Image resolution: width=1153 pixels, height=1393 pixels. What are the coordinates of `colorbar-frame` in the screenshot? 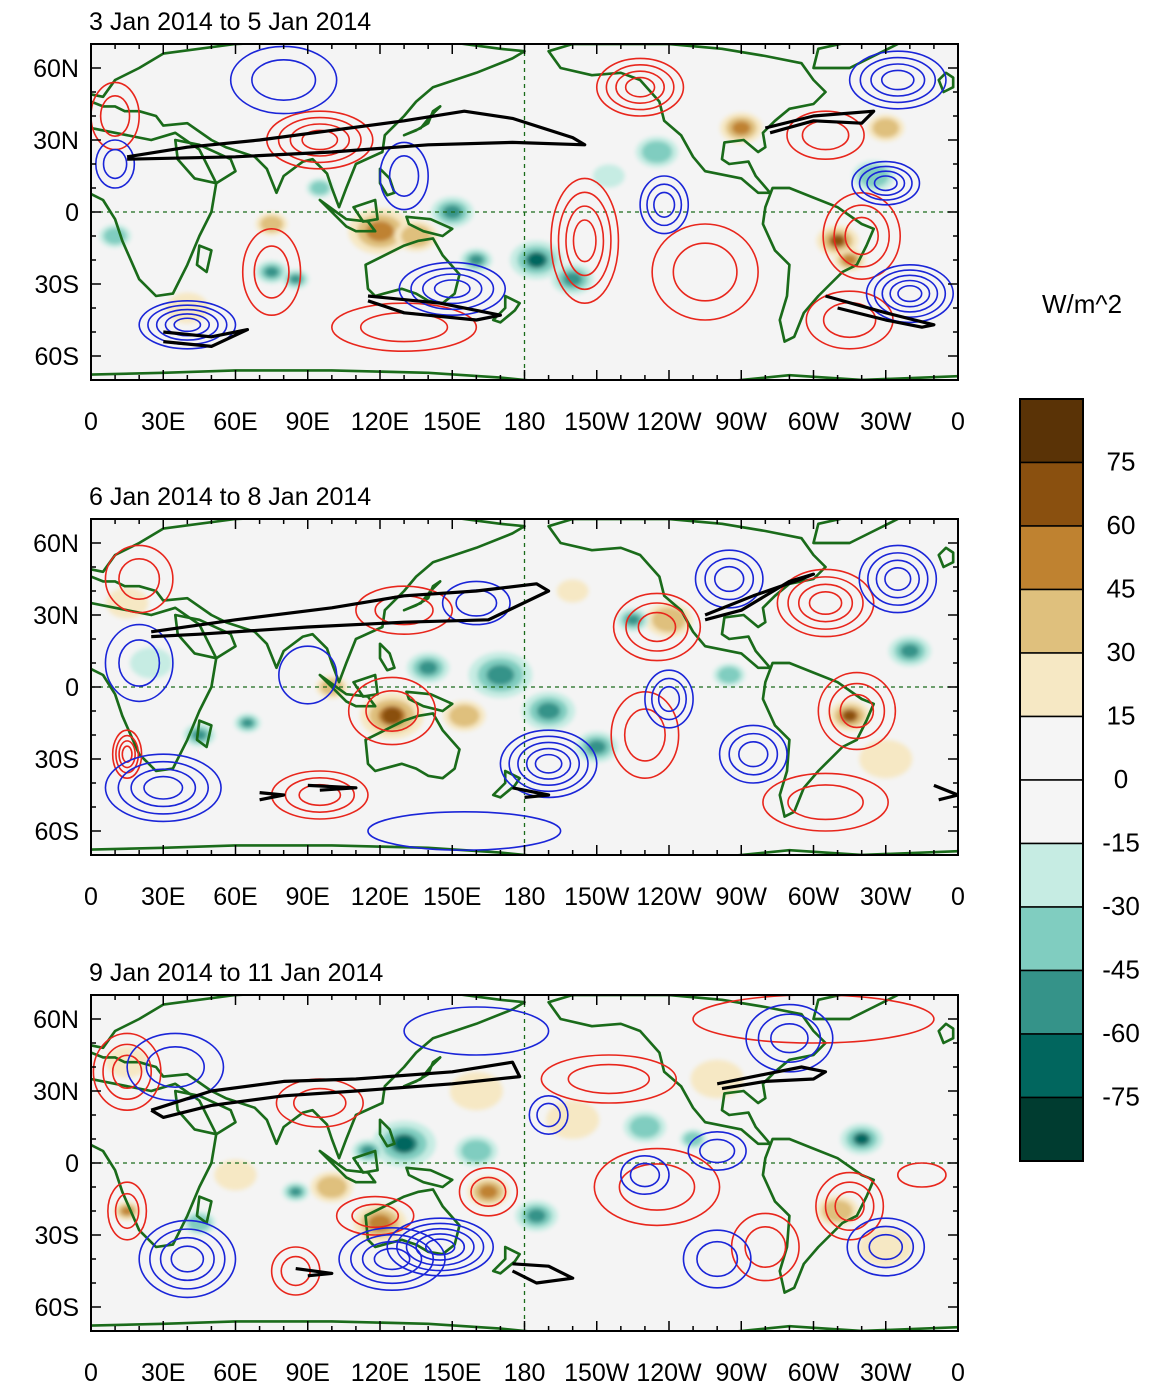 It's located at (1051, 780).